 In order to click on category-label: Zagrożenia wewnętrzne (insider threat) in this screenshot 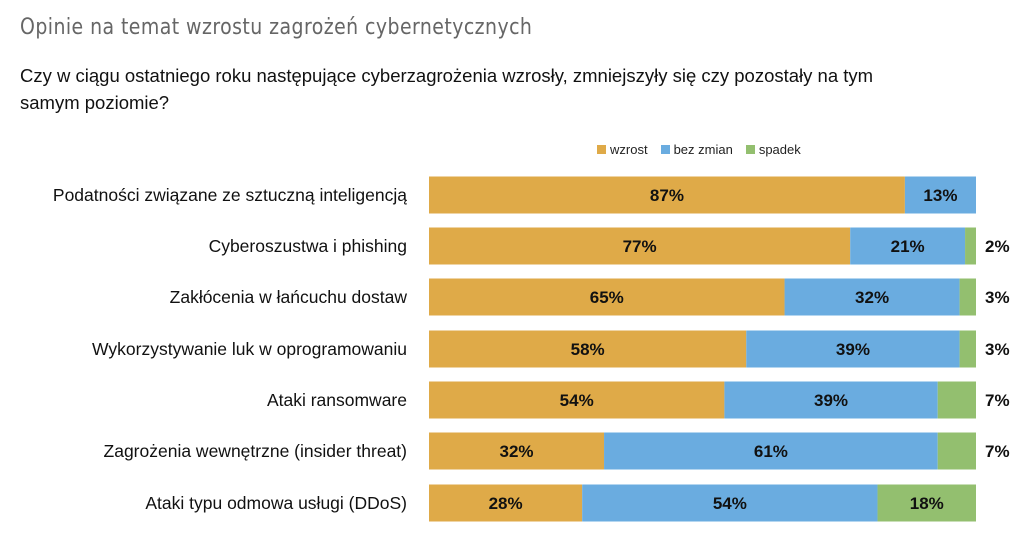, I will do `click(255, 451)`.